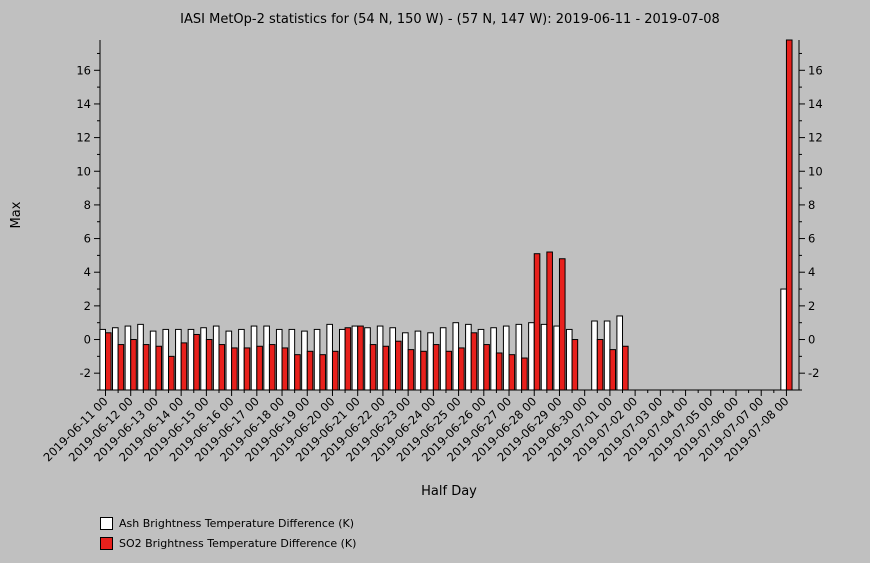 Image resolution: width=870 pixels, height=563 pixels. What do you see at coordinates (87, 340) in the screenshot?
I see `y-tick-label-left: 0` at bounding box center [87, 340].